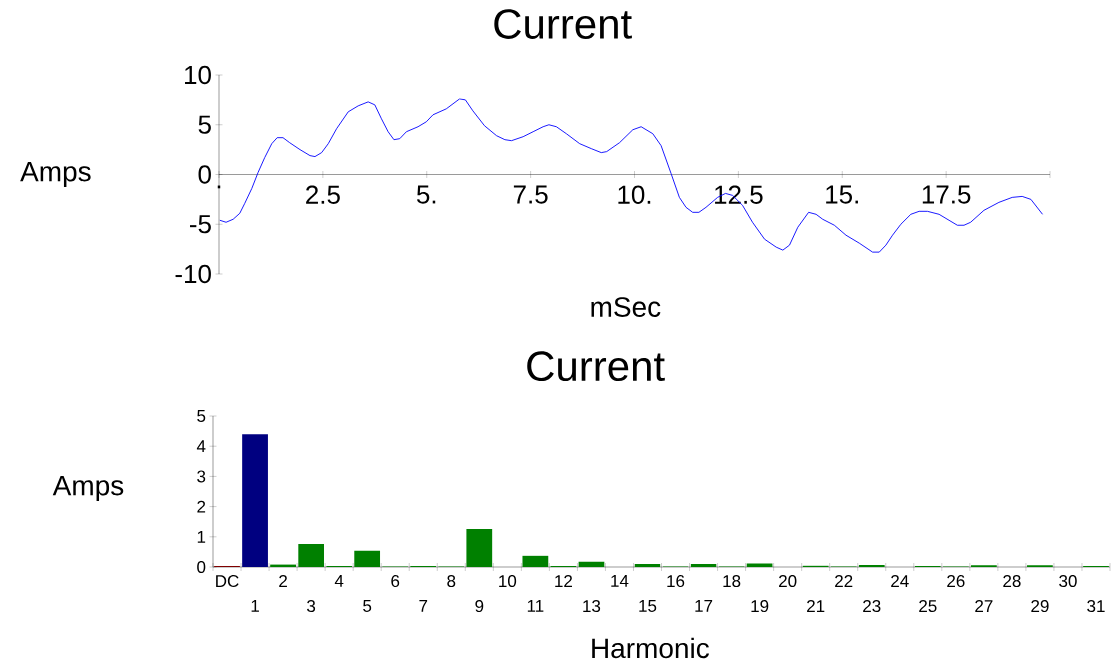 The width and height of the screenshot is (1115, 669). What do you see at coordinates (339, 581) in the screenshot?
I see `x-tick-label: 4` at bounding box center [339, 581].